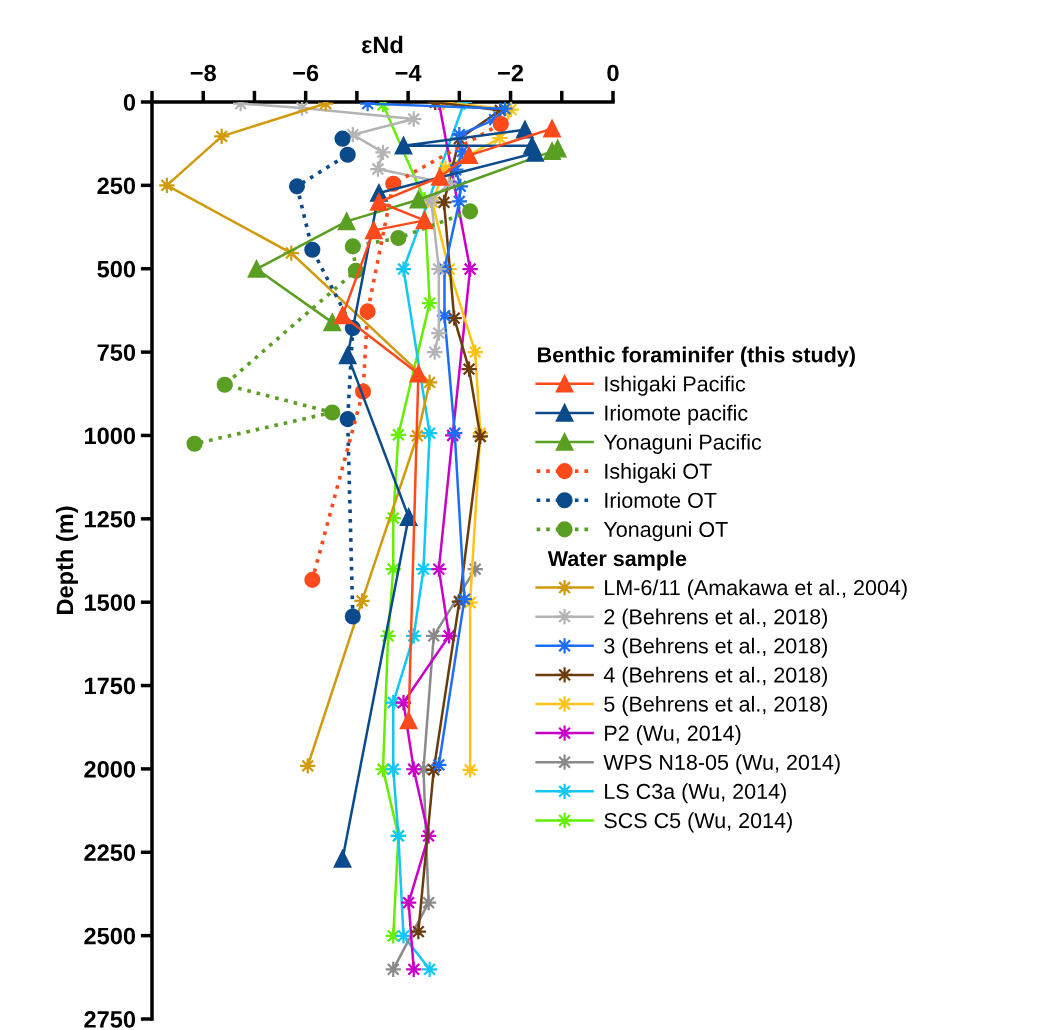 This screenshot has height=1030, width=1040. Describe the element at coordinates (715, 705) in the screenshot. I see `legend-label: 5 (Behrens et al., 2018)` at that location.